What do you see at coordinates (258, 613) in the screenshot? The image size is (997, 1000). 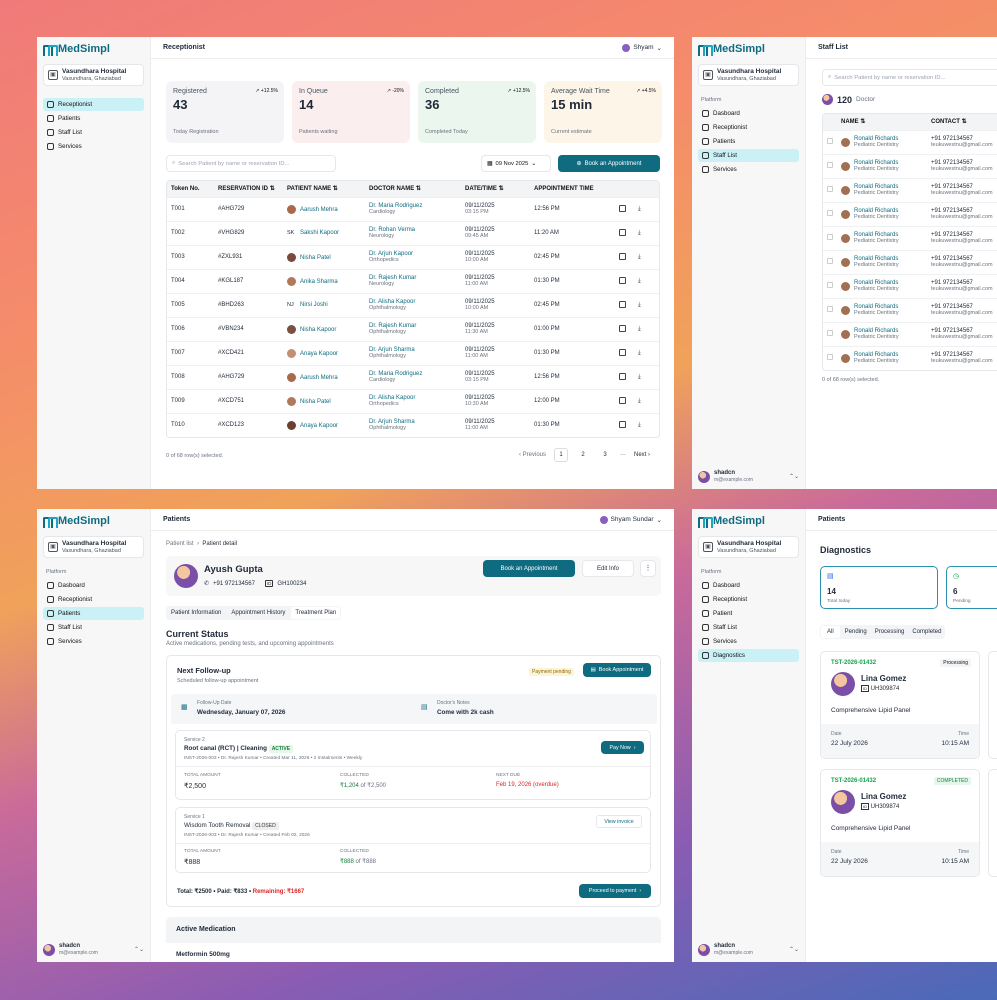 I see `tab-appointment-history: Appointment History` at bounding box center [258, 613].